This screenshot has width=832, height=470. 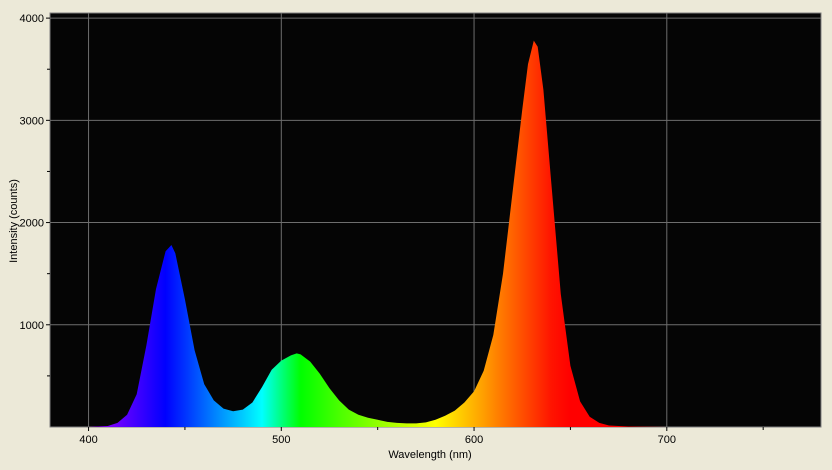 What do you see at coordinates (14, 221) in the screenshot?
I see `y-axis-title: Intensity (counts)` at bounding box center [14, 221].